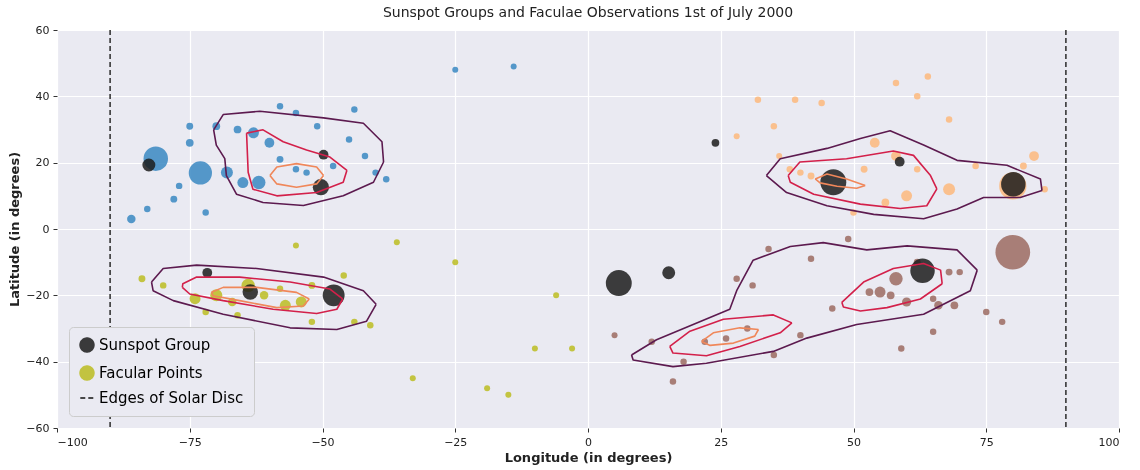  I want to click on x-tick-label: 25, so click(721, 442).